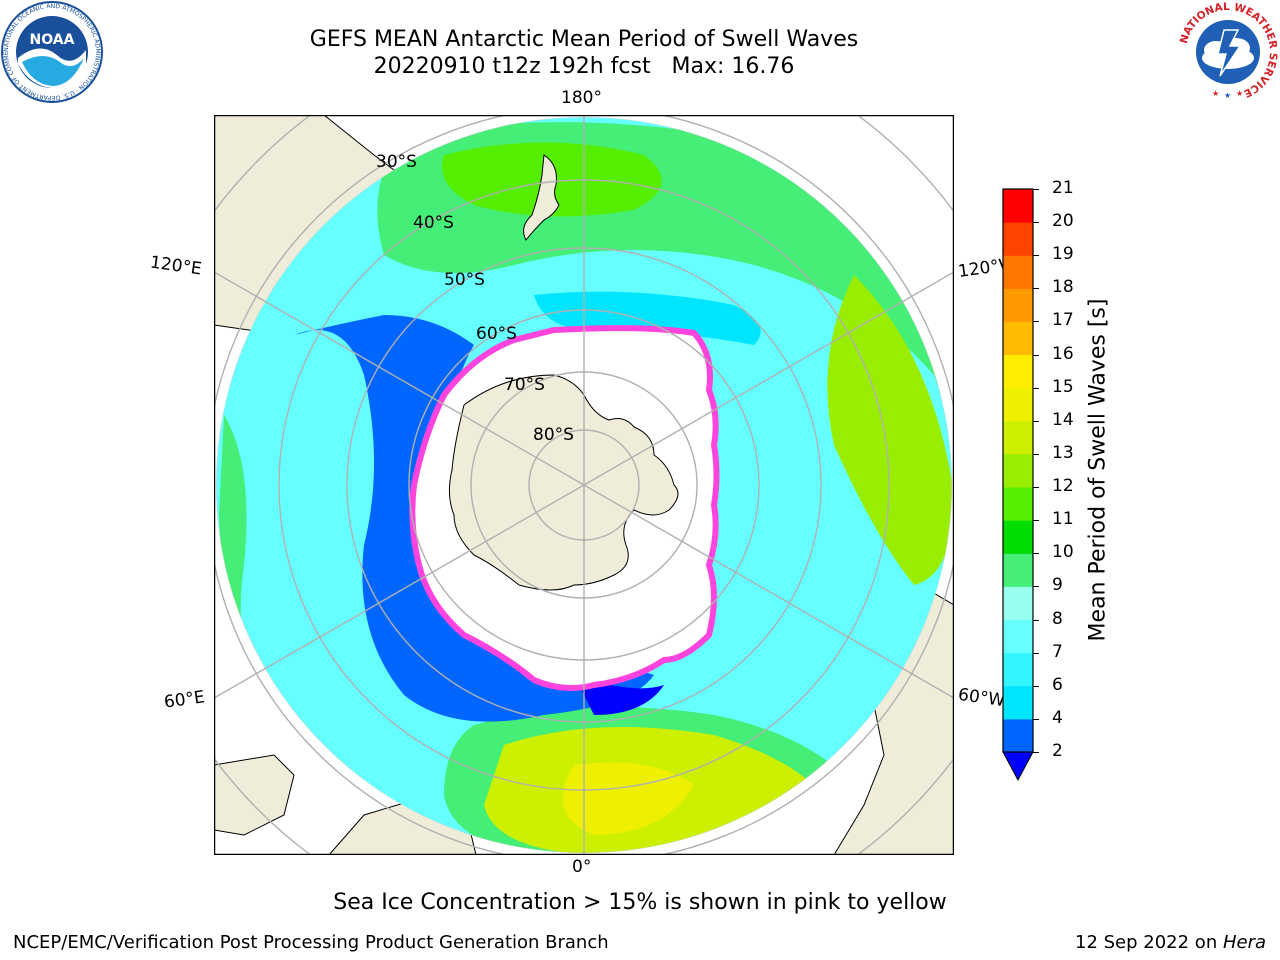  What do you see at coordinates (581, 98) in the screenshot?
I see `lon-label-180: 180°` at bounding box center [581, 98].